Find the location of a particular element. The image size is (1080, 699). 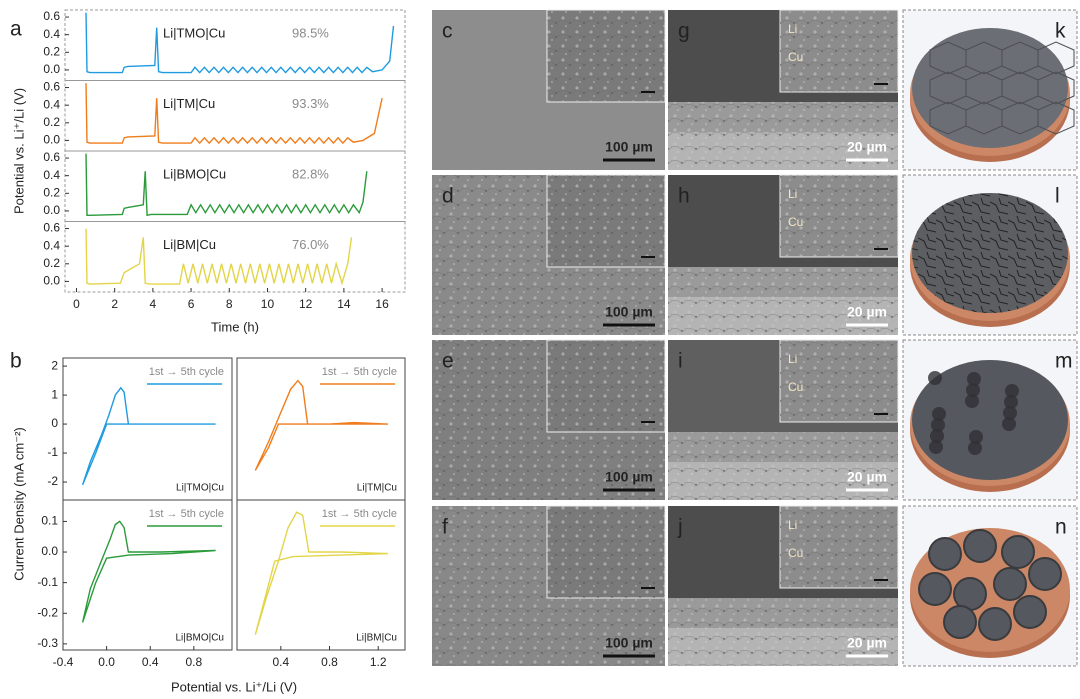

y-axis-label: Potential vs. Li⁺/Li (V) is located at coordinates (18, 151).